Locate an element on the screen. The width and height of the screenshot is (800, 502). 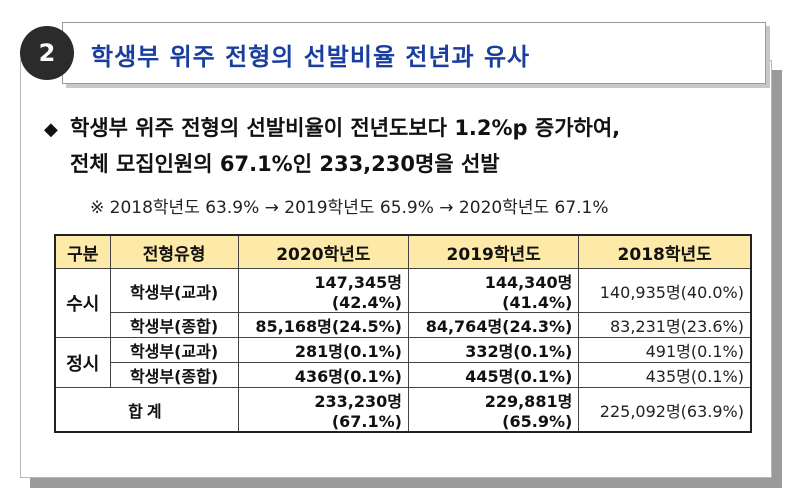
value-2018: 83,231명(23.6%) is located at coordinates (665, 325).